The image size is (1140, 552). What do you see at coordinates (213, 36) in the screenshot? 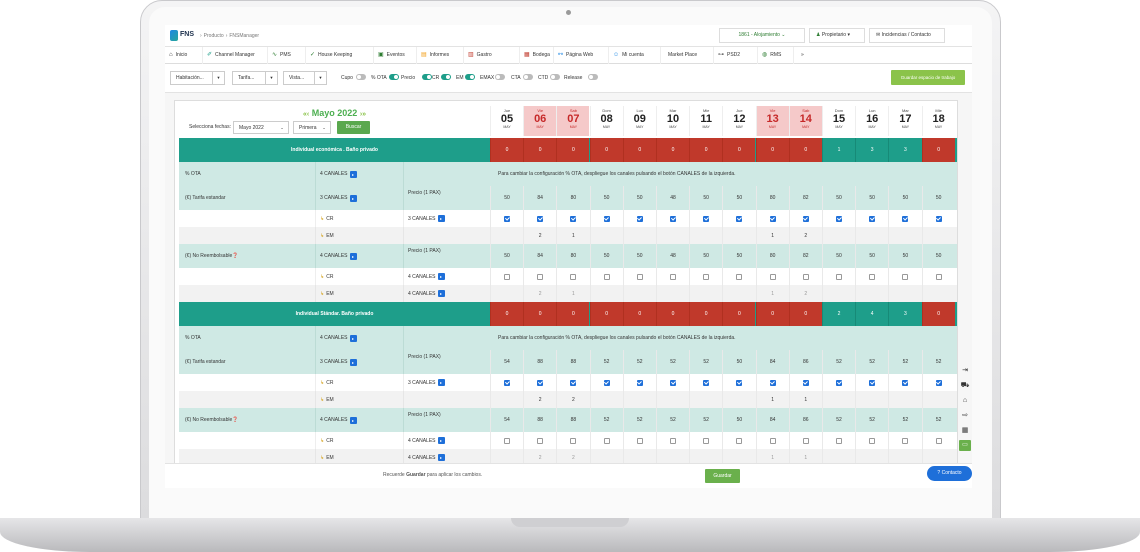
I see `crumb-producto: Producto` at bounding box center [213, 36].